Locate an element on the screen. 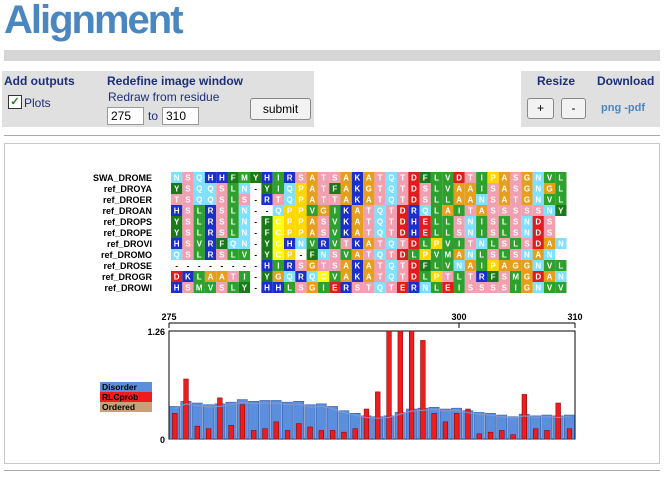  zoom-in-button: + is located at coordinates (540, 108).